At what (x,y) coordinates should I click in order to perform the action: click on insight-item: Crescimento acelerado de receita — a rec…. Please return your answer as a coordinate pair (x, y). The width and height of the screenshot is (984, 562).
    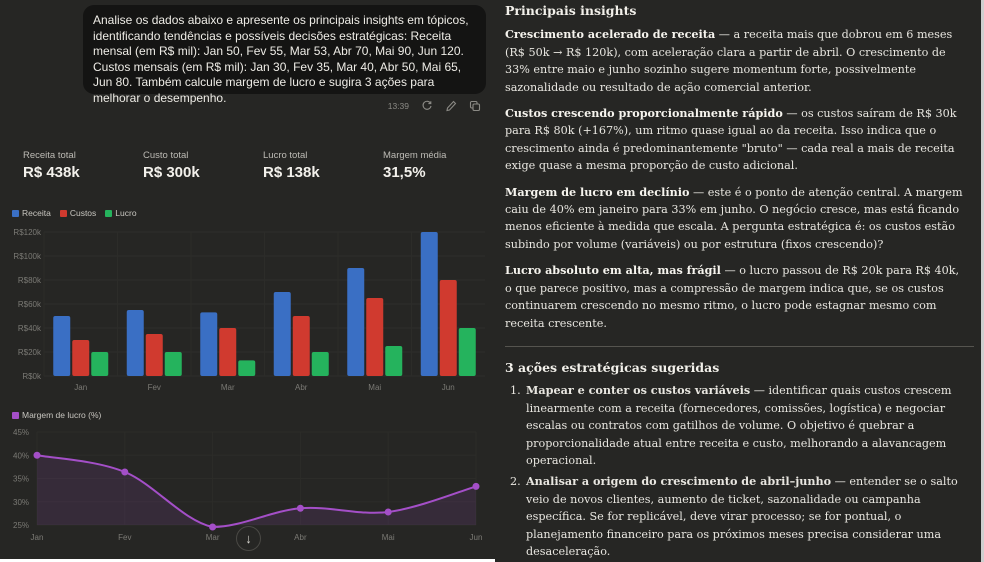
    Looking at the image, I should click on (729, 60).